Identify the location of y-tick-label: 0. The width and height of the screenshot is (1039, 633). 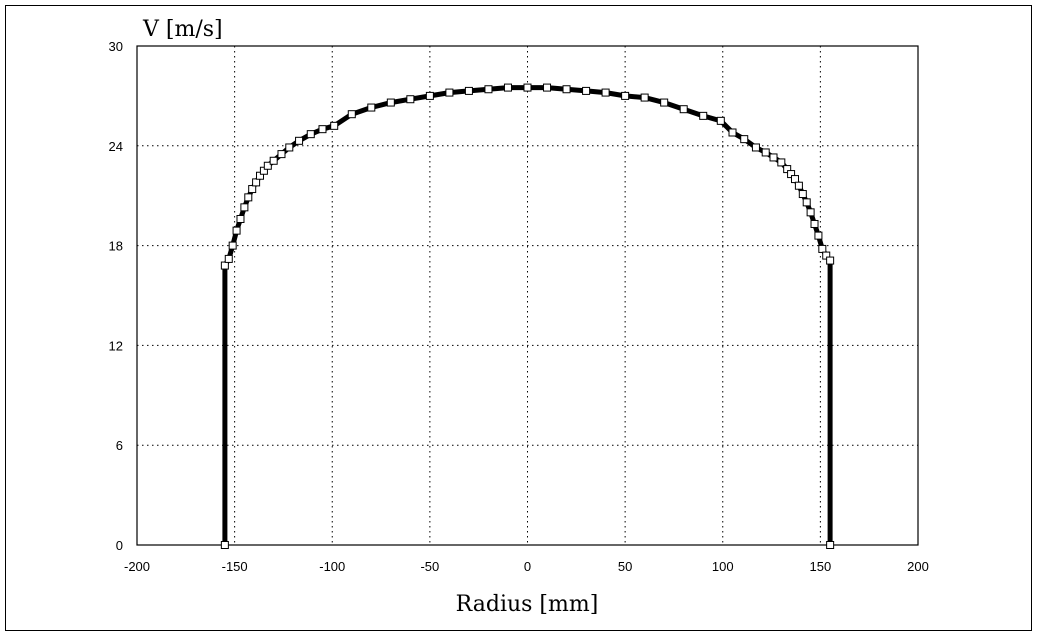
(119, 545).